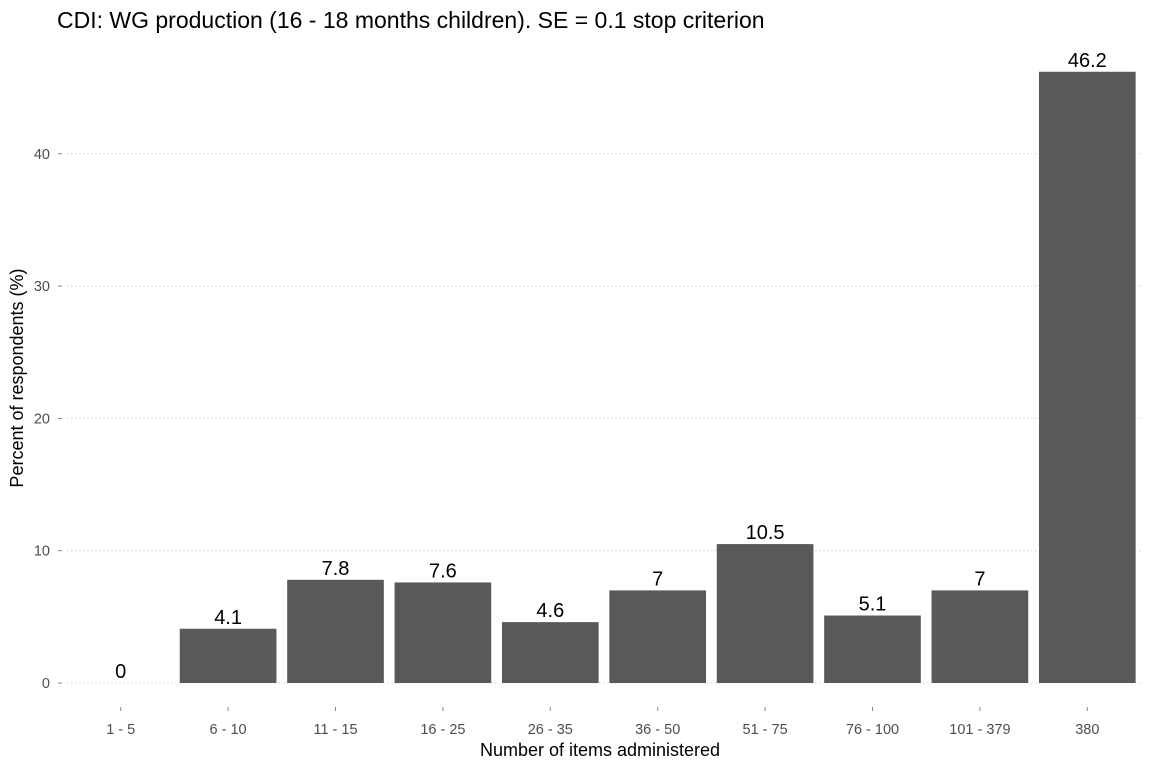 This screenshot has width=1152, height=768. I want to click on y-tick-label: 40, so click(42, 155).